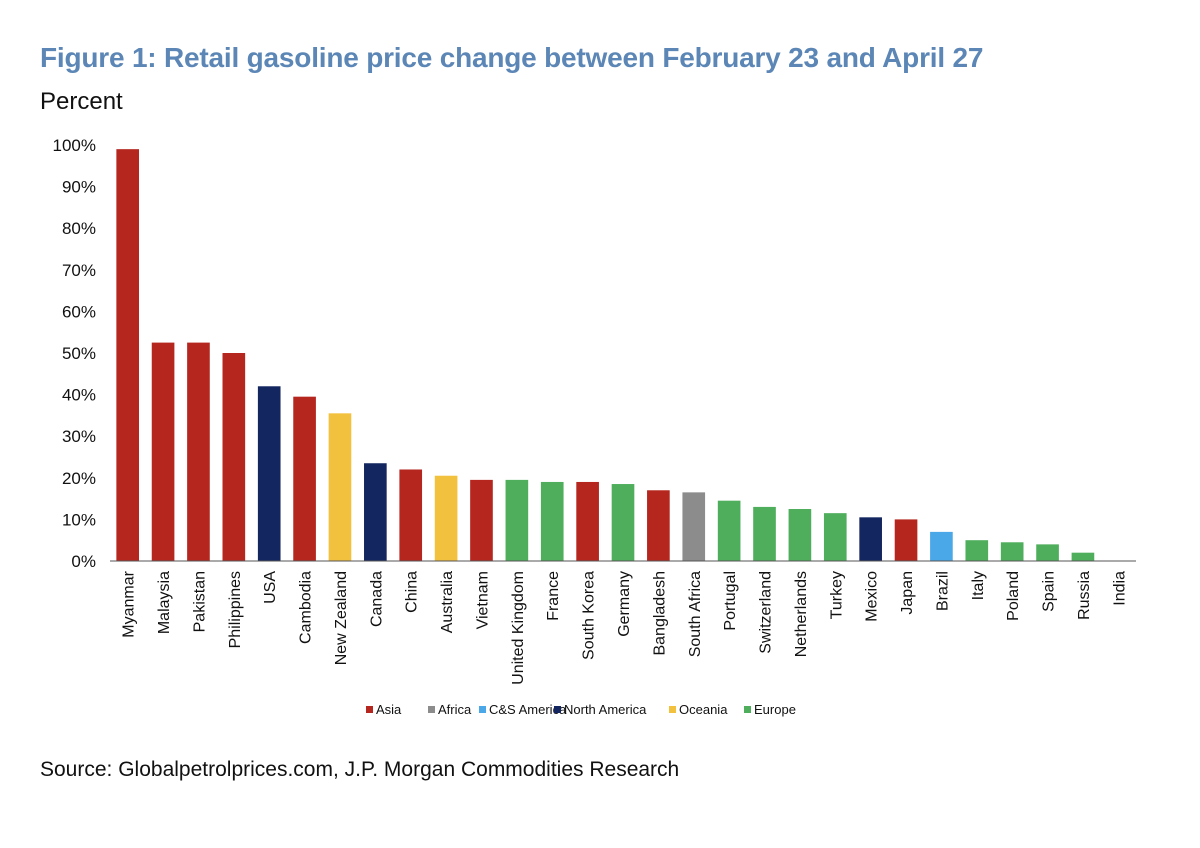 Image resolution: width=1200 pixels, height=848 pixels. Describe the element at coordinates (694, 526) in the screenshot. I see `bar-south-africa` at that location.